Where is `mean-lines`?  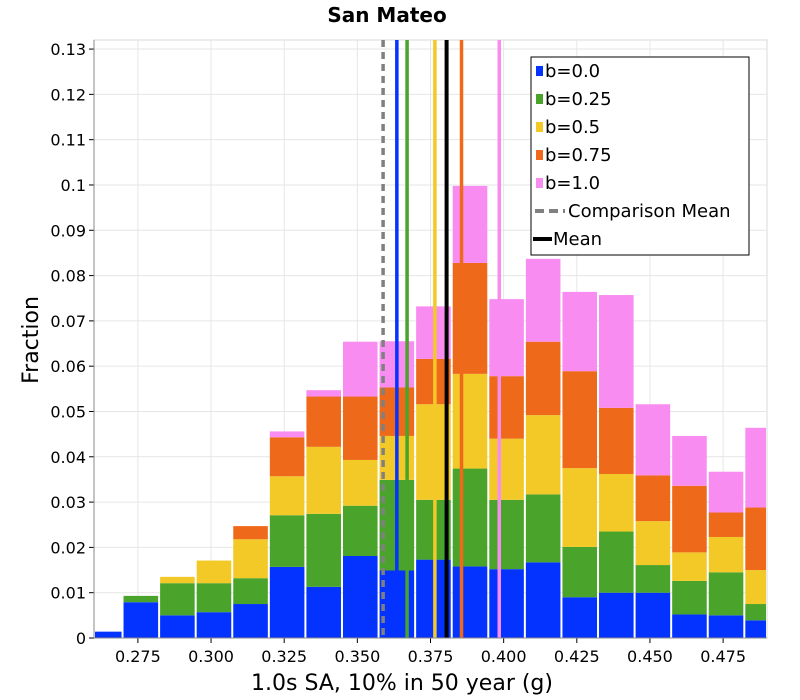 mean-lines is located at coordinates (441, 339).